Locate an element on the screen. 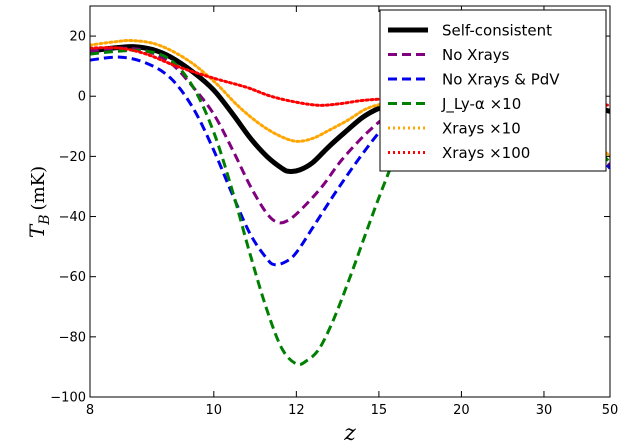 This screenshot has width=633, height=442. y-axis-label-sub: B is located at coordinates (45, 219).